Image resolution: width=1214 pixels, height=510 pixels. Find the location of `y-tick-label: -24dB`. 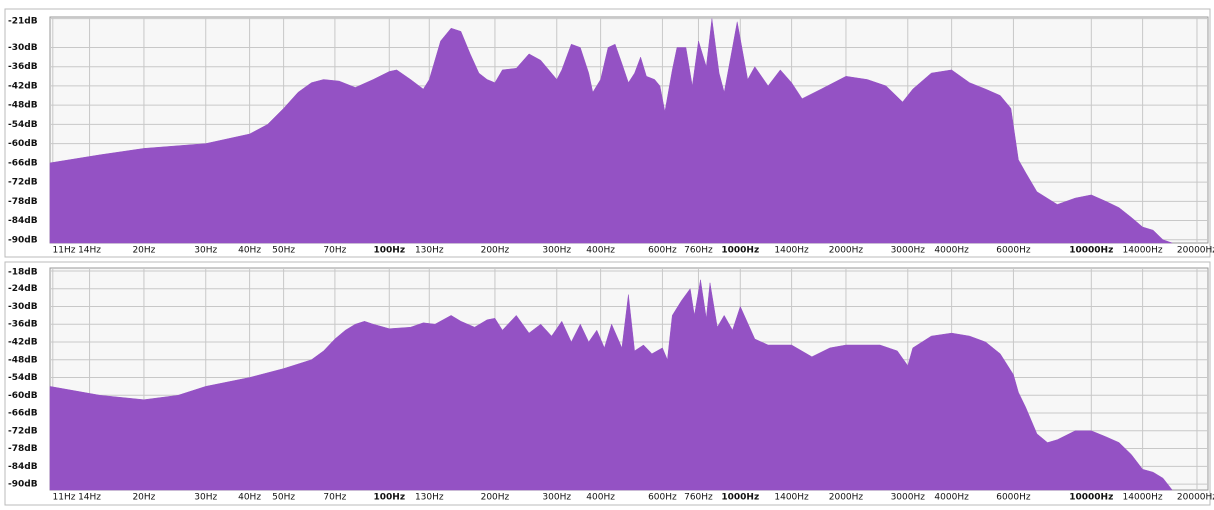

y-tick-label: -24dB is located at coordinates (23, 289).